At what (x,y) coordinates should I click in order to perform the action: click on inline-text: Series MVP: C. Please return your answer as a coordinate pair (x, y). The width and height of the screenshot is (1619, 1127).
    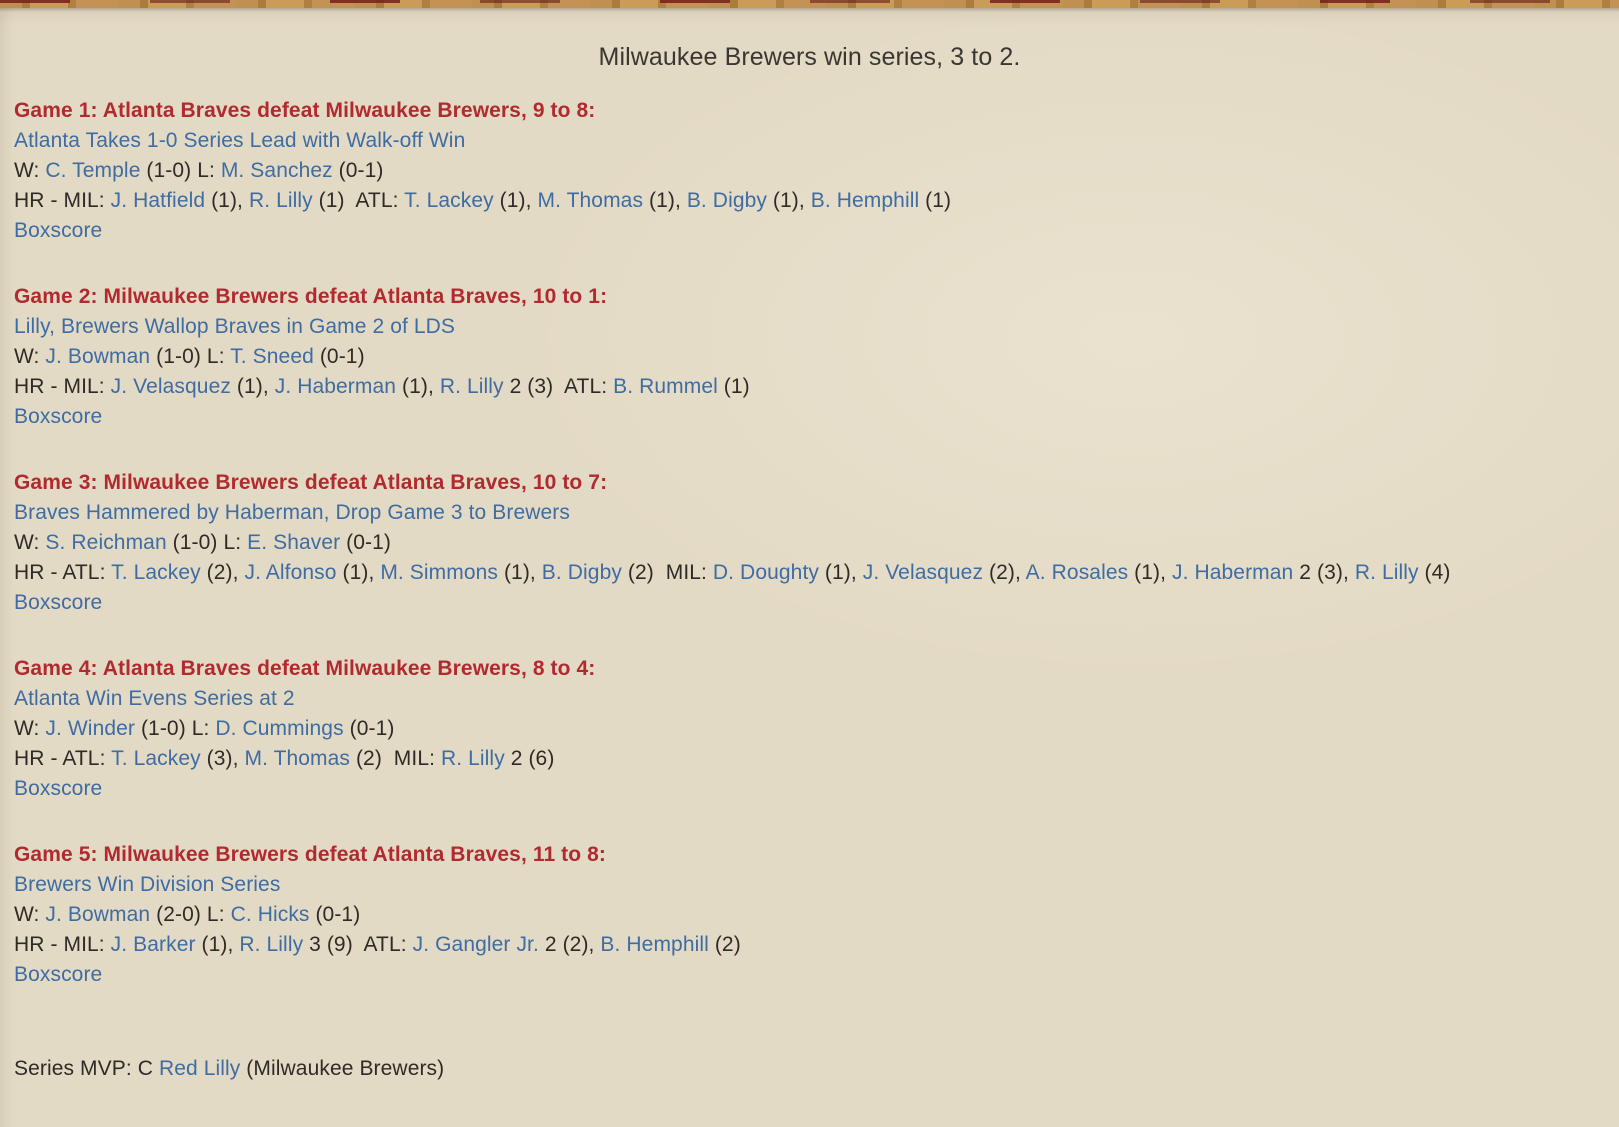
    Looking at the image, I should click on (86, 1068).